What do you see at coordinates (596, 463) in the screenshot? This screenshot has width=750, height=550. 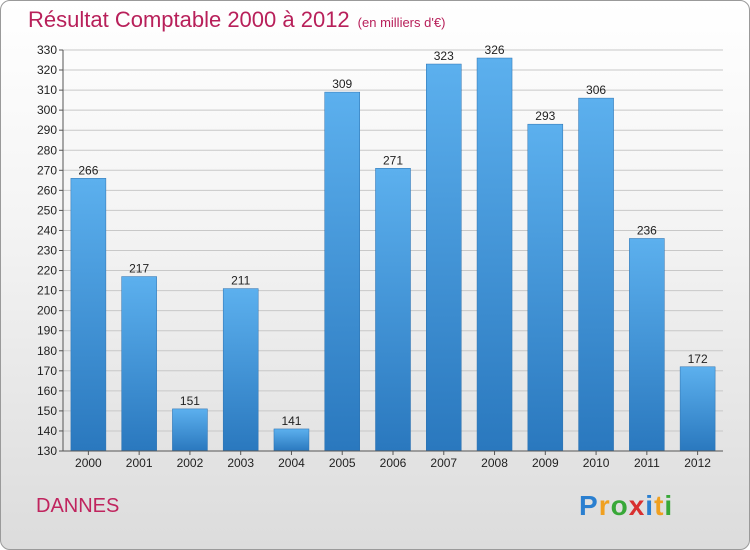 I see `x-tick-label: 2010` at bounding box center [596, 463].